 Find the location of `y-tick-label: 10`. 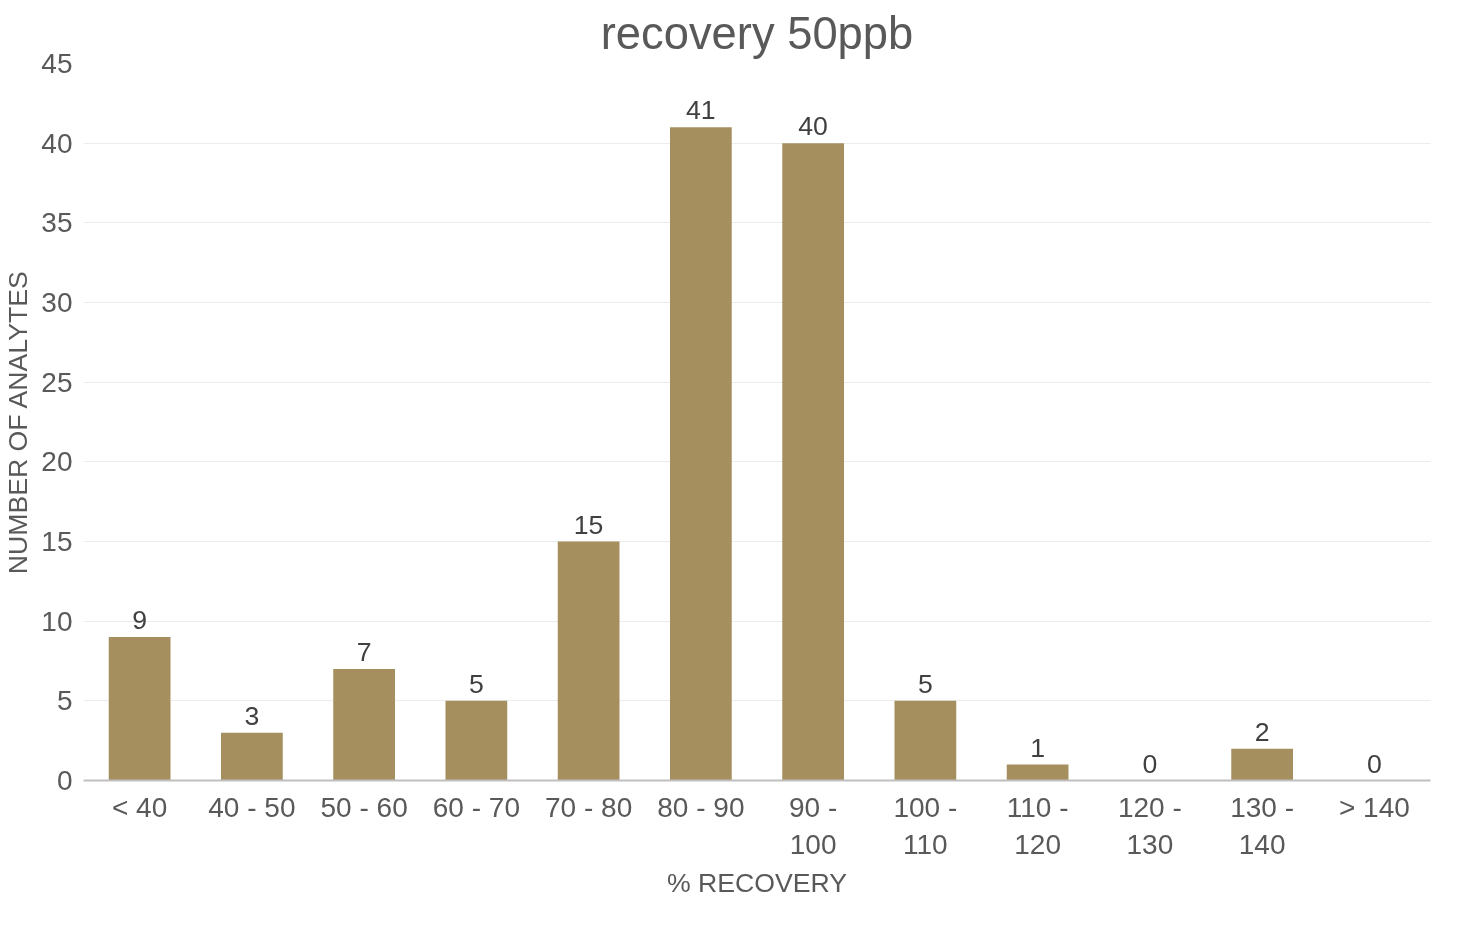

y-tick-label: 10 is located at coordinates (57, 621).